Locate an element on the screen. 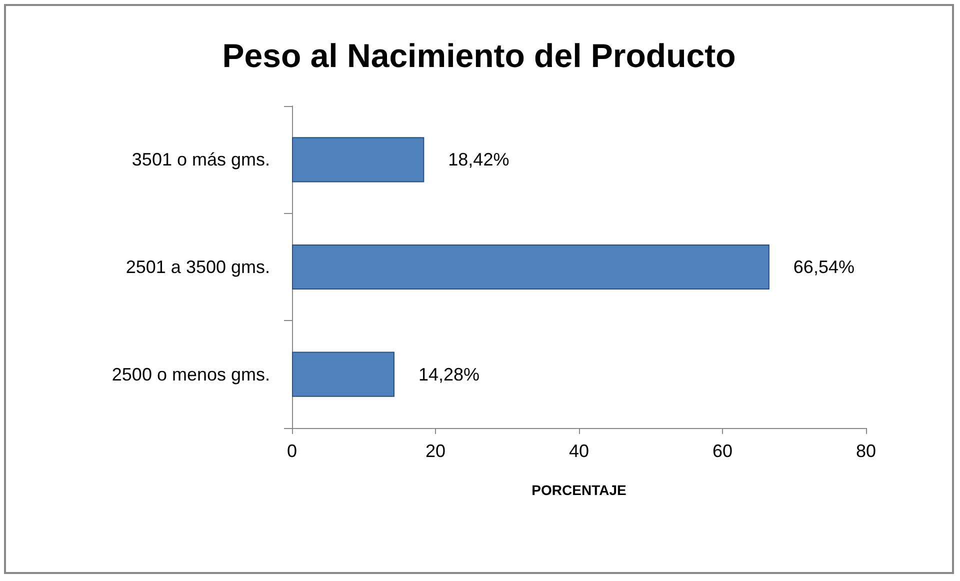 The height and width of the screenshot is (581, 960). y-tick-label: 3501 o más gms. is located at coordinates (201, 160).